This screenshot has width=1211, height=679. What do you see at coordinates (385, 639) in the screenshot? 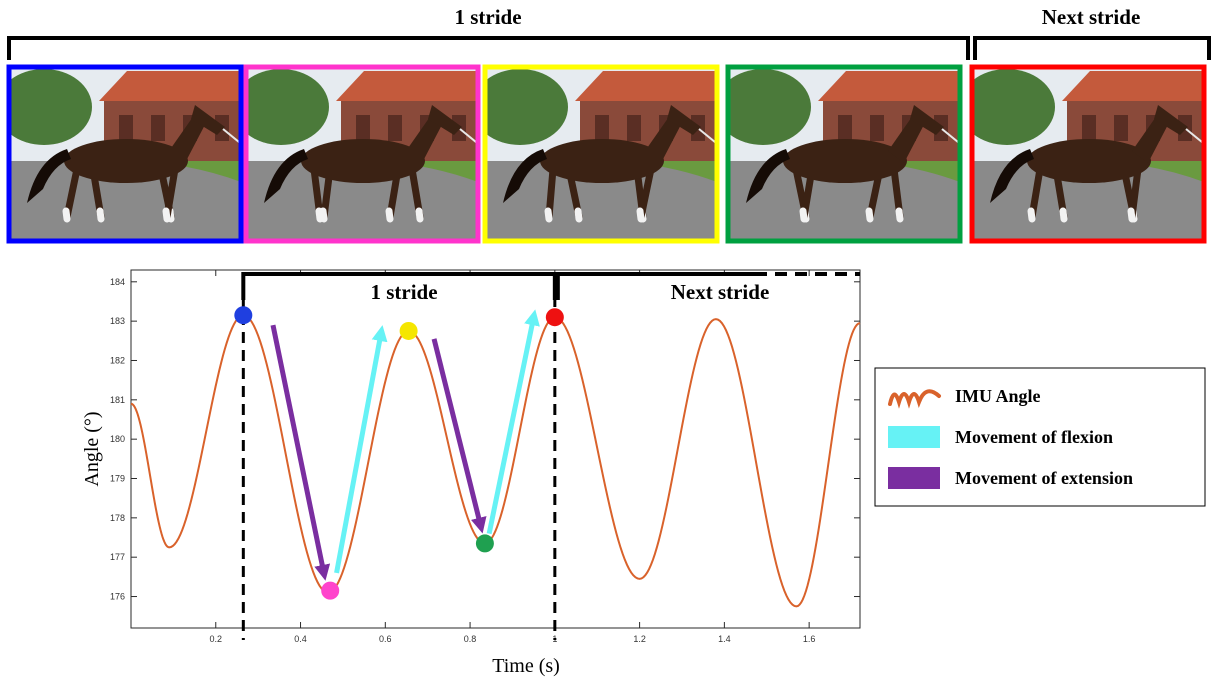
I see `x-tick-label: 0.6` at bounding box center [385, 639].